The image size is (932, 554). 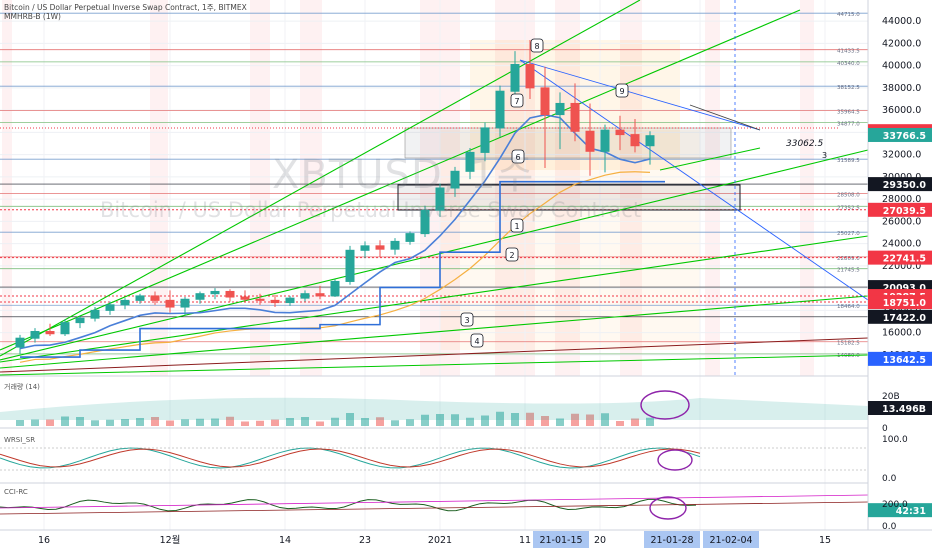 What do you see at coordinates (901, 221) in the screenshot?
I see `price-tick-label: 26000.0` at bounding box center [901, 221].